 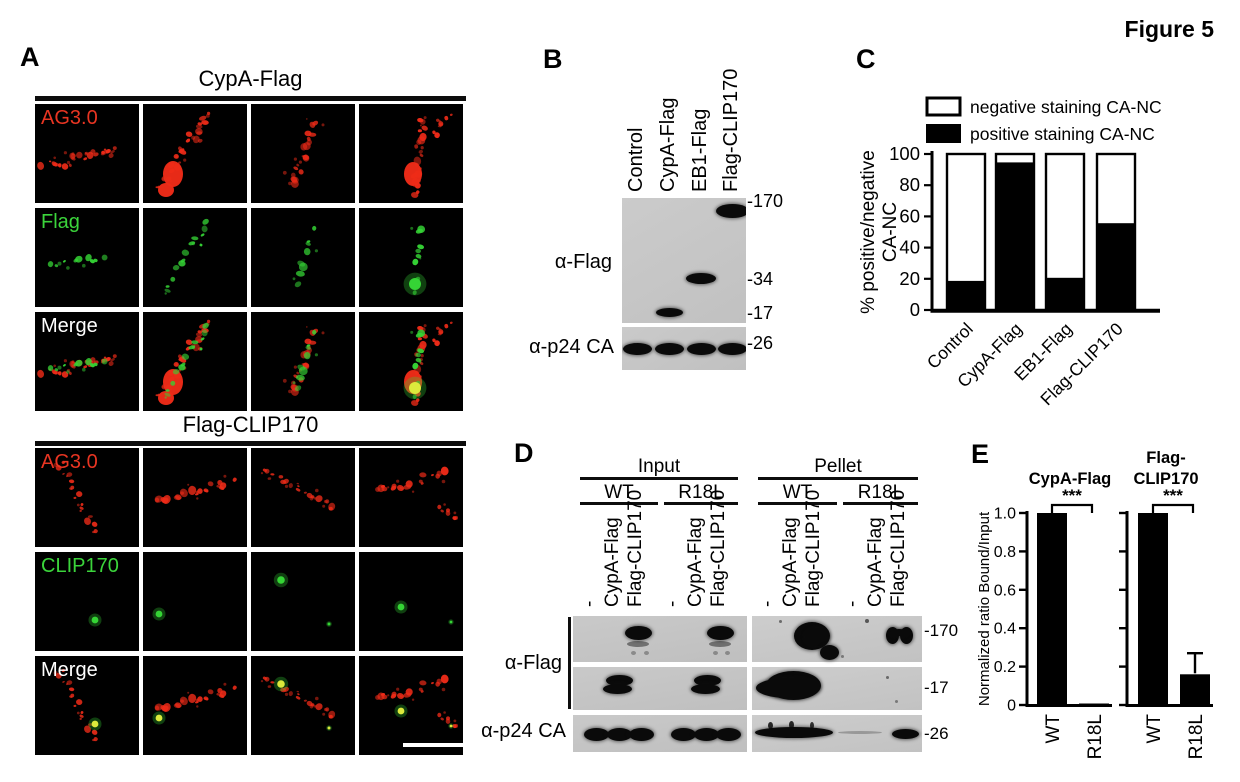 What do you see at coordinates (943, 133) in the screenshot?
I see `legend-swatch-positive` at bounding box center [943, 133].